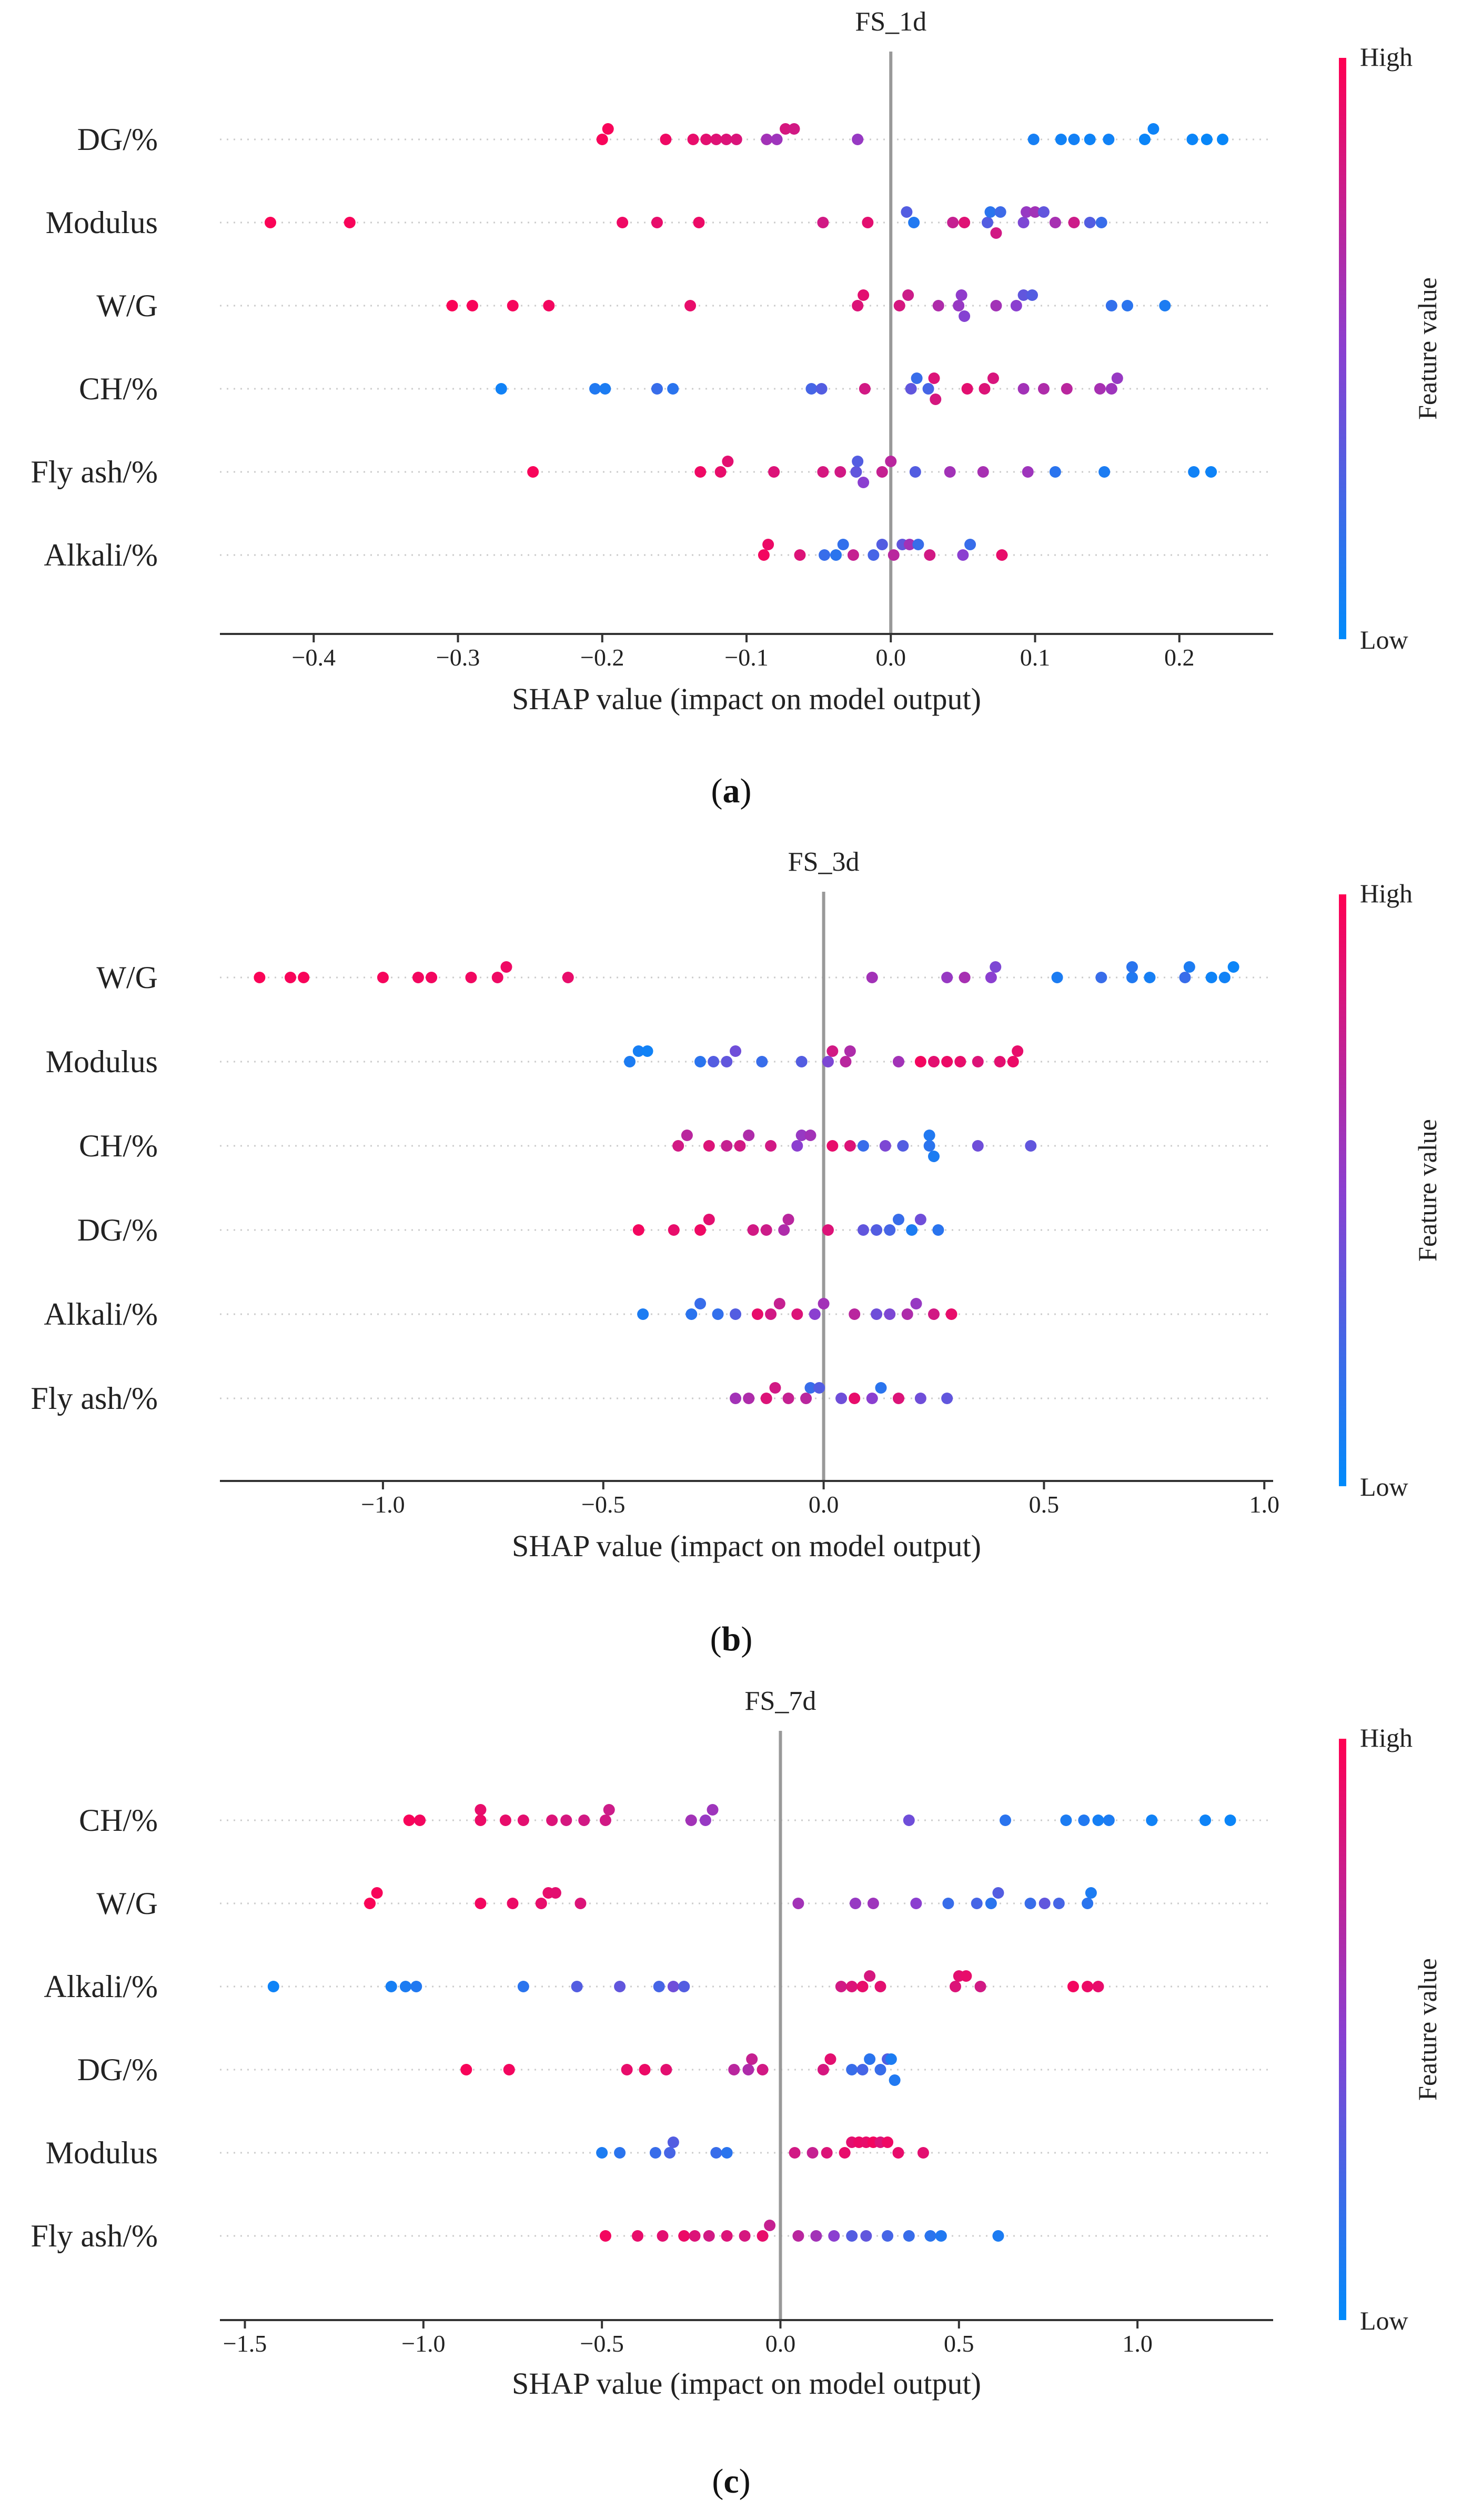 The height and width of the screenshot is (2520, 1462). I want to click on x-tick-label: −0.1, so click(746, 657).